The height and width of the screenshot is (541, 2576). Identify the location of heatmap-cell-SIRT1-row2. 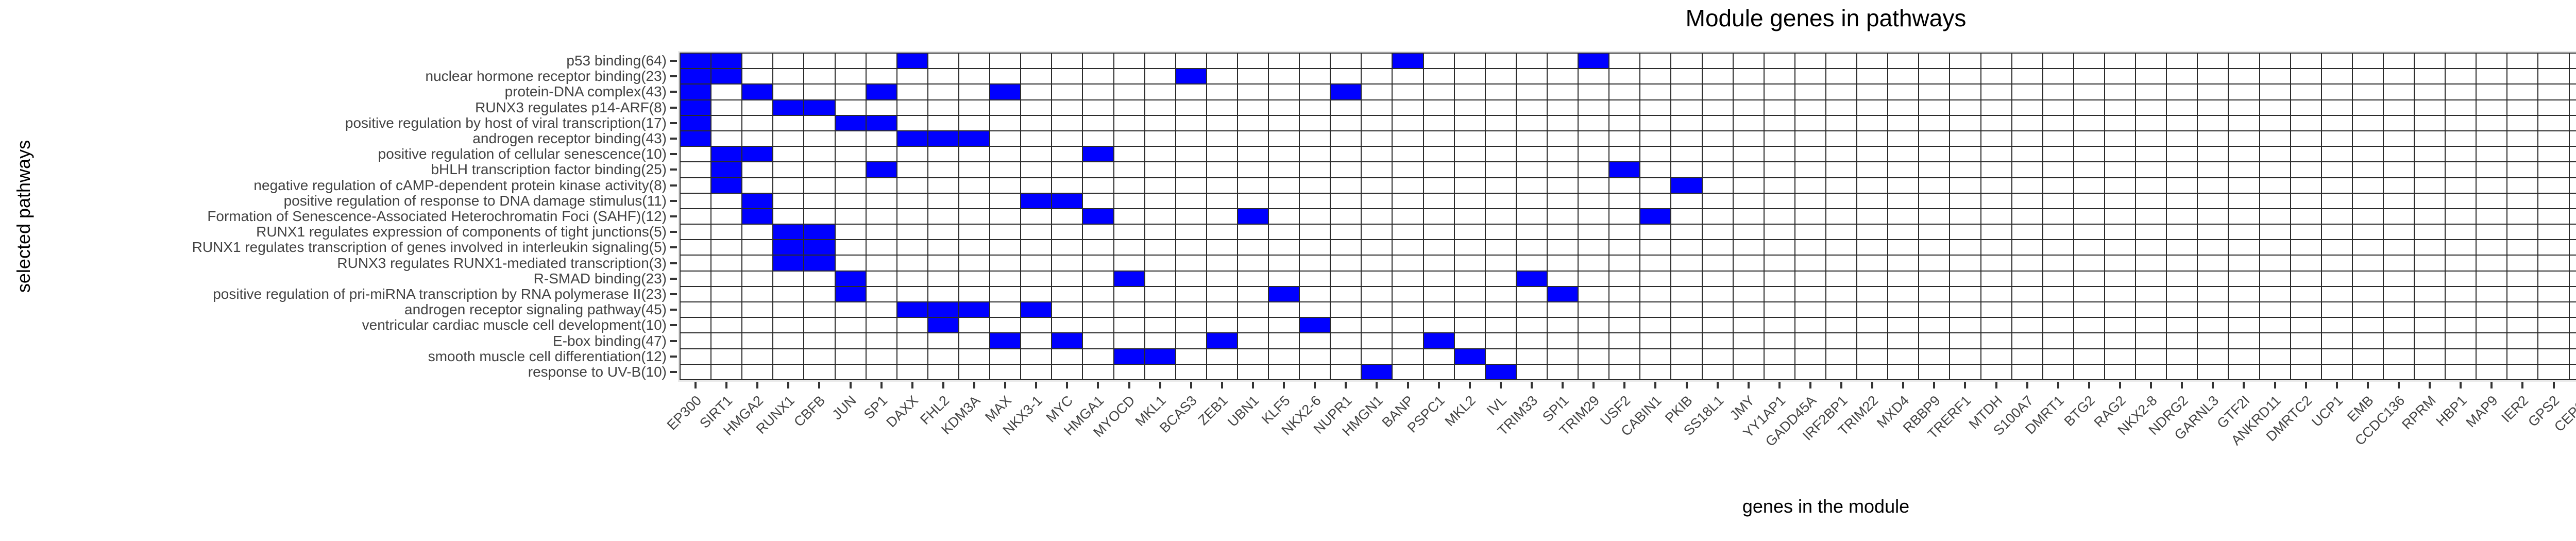
(726, 76).